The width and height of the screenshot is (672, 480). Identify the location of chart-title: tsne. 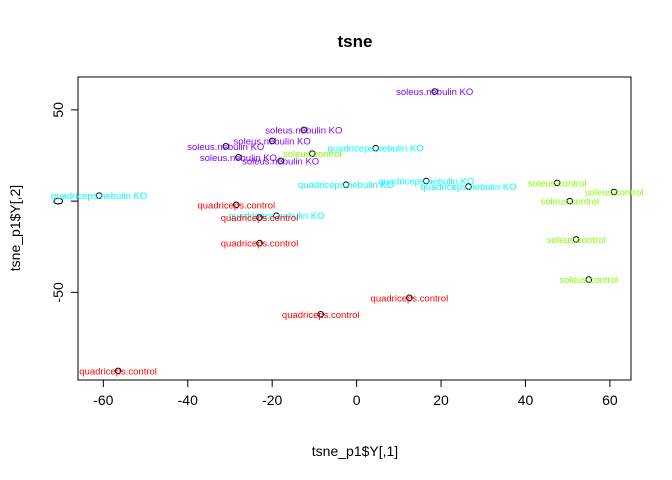
(355, 41).